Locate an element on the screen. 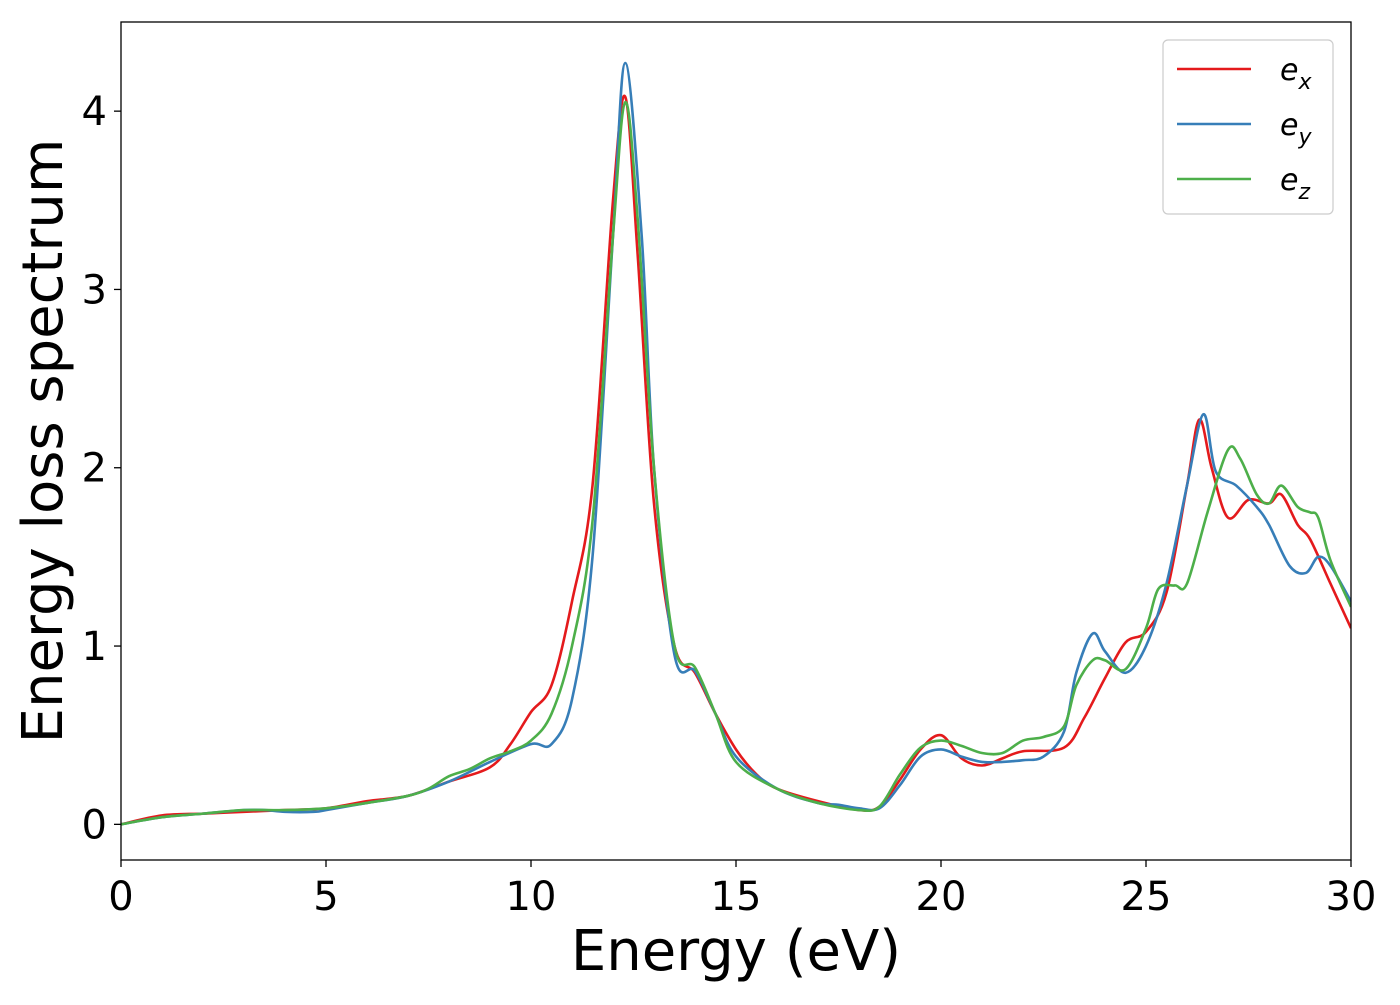 This screenshot has width=1400, height=1005. legend-label: ex is located at coordinates (1296, 74).